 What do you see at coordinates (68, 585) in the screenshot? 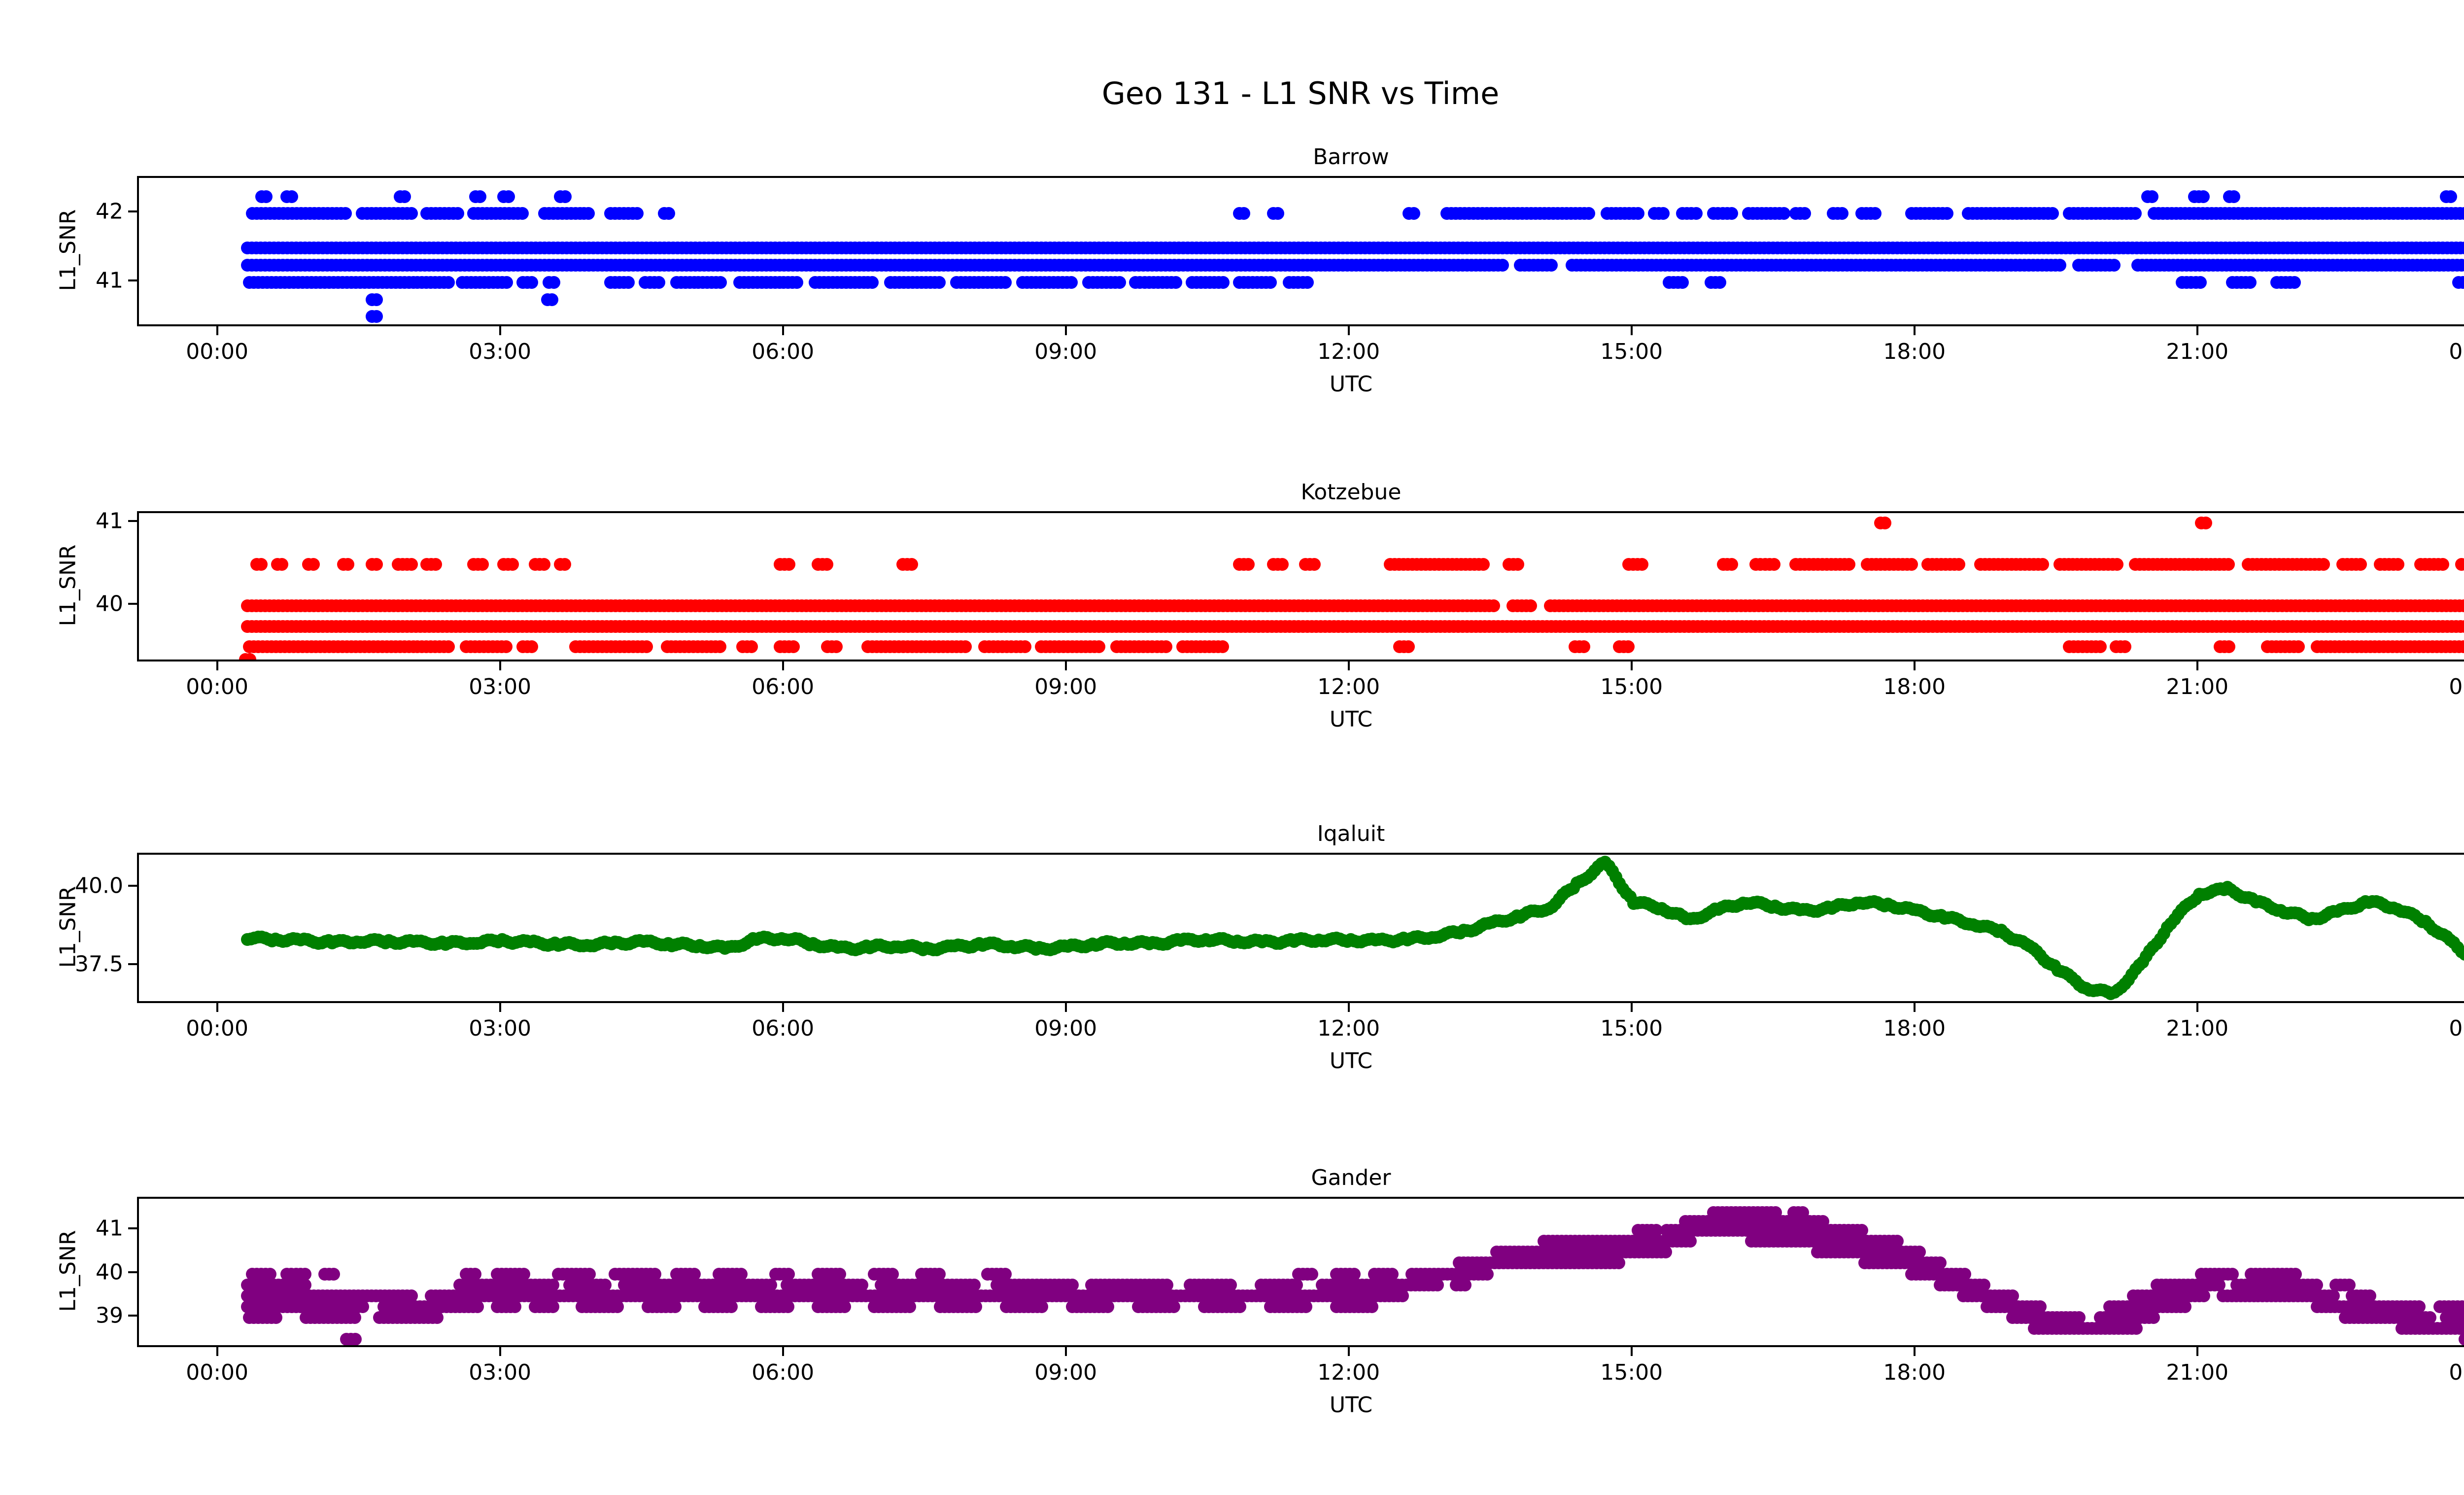
I see `y-axis-label-kotzebue: L1_SNR` at bounding box center [68, 585].